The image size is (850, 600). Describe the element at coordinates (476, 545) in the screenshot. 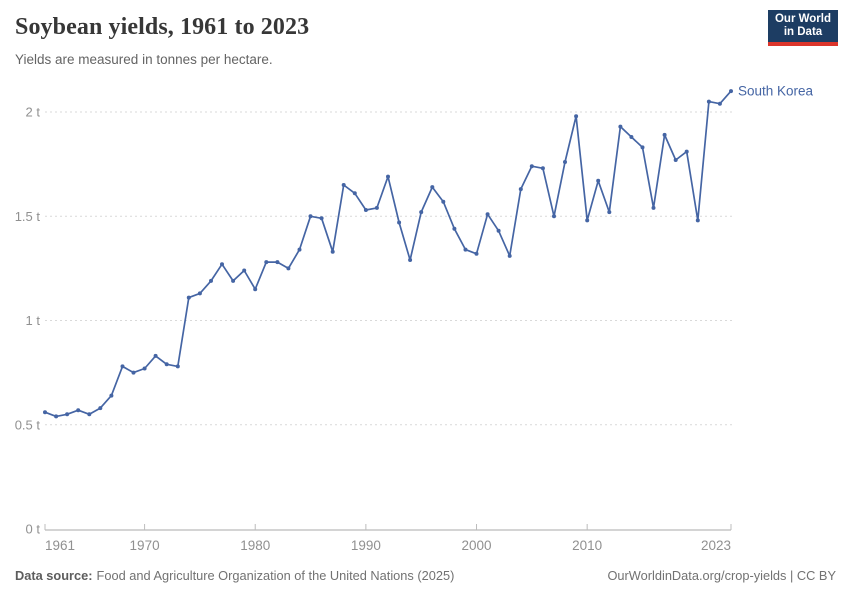

I see `x-axis-tick-label: 2000` at that location.